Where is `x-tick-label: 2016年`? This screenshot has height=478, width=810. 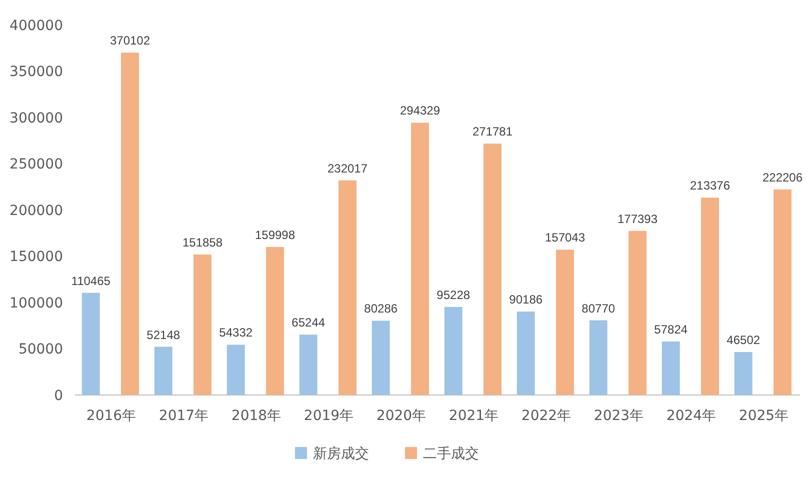
x-tick-label: 2016年 is located at coordinates (111, 416).